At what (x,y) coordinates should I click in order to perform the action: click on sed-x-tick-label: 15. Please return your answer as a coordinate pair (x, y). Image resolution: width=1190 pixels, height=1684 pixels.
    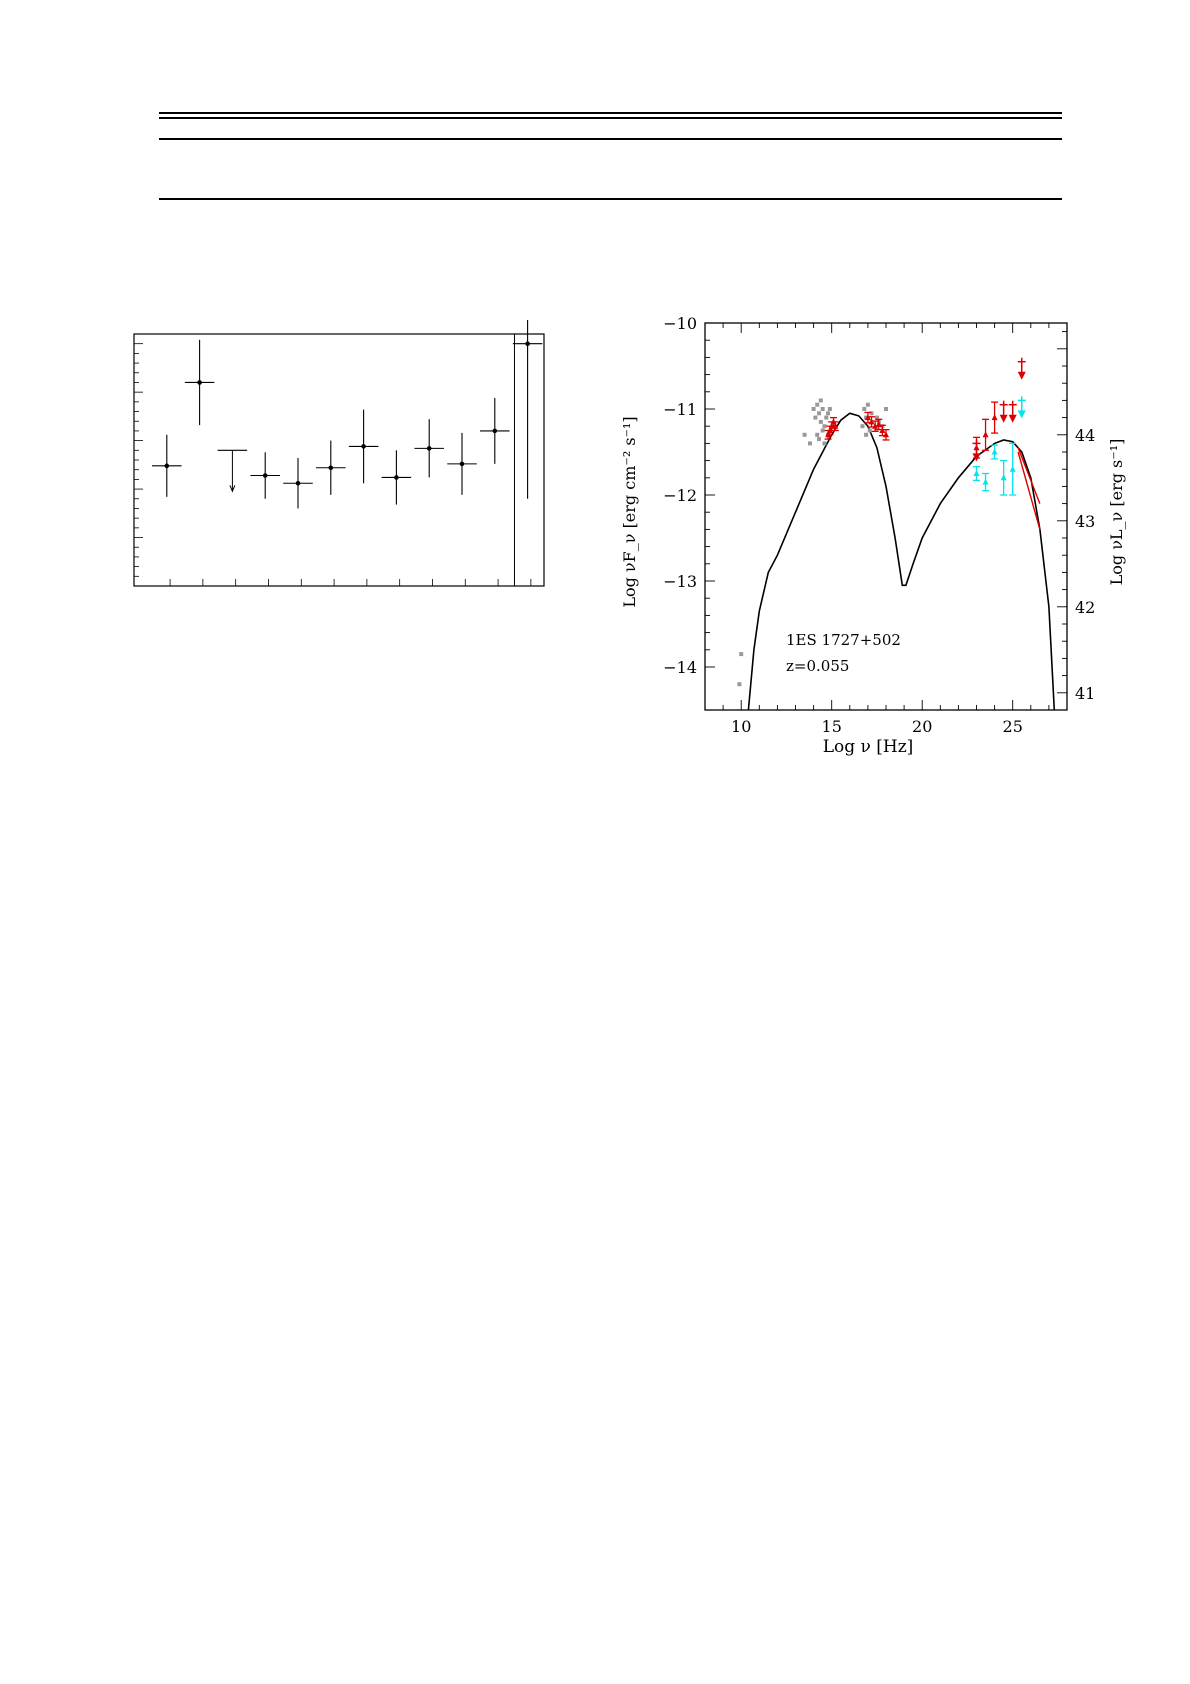
    Looking at the image, I should click on (832, 726).